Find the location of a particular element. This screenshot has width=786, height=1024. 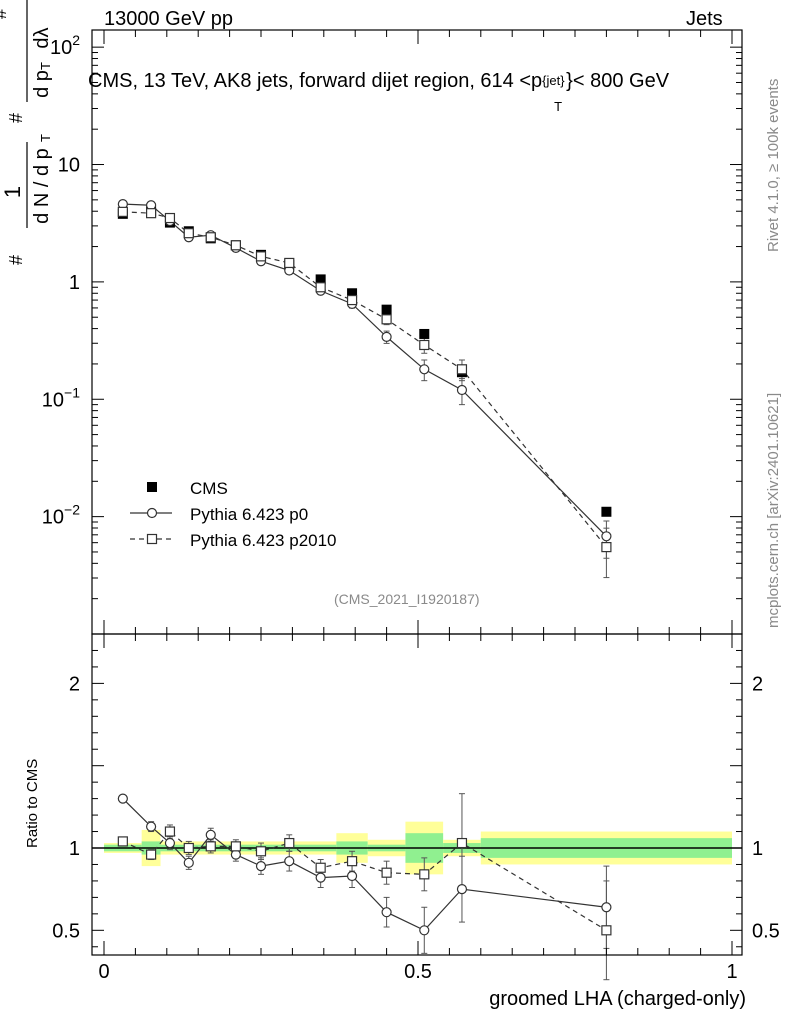

analysis-watermark: (CMS_2021_I1920187) is located at coordinates (407, 599).